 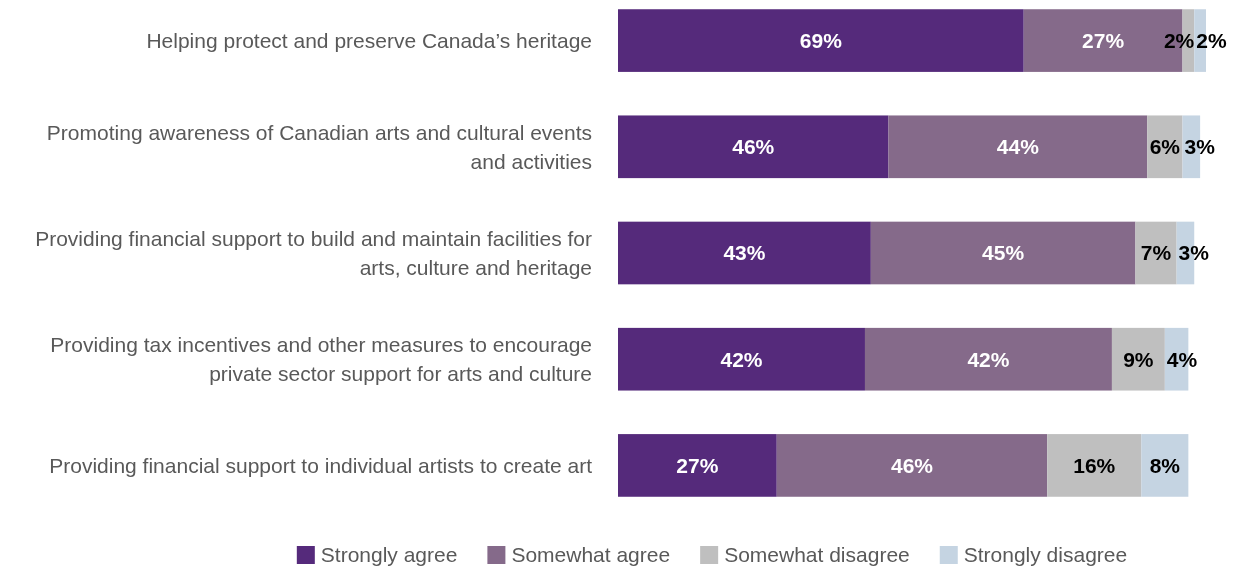 What do you see at coordinates (389, 555) in the screenshot?
I see `legend-label: Strongly agree` at bounding box center [389, 555].